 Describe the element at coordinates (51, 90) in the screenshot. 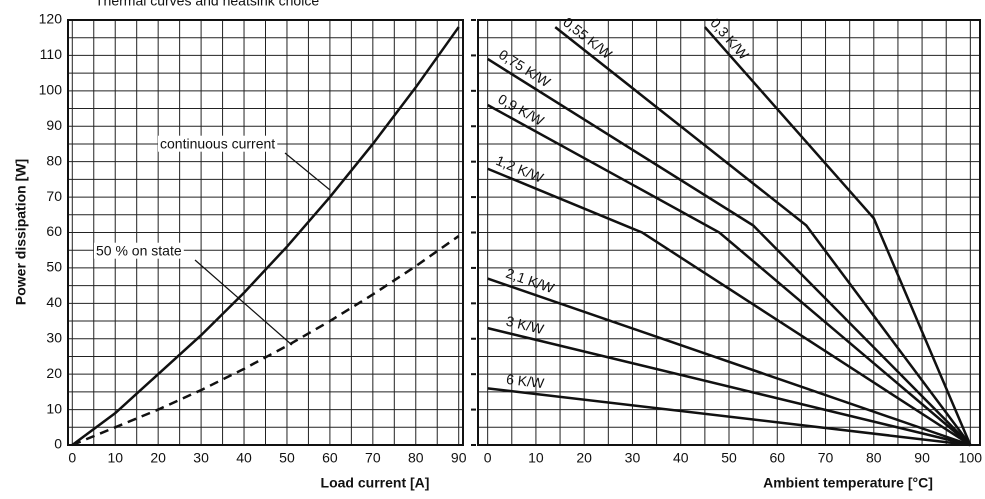

I see `y-tick-label: 100` at that location.